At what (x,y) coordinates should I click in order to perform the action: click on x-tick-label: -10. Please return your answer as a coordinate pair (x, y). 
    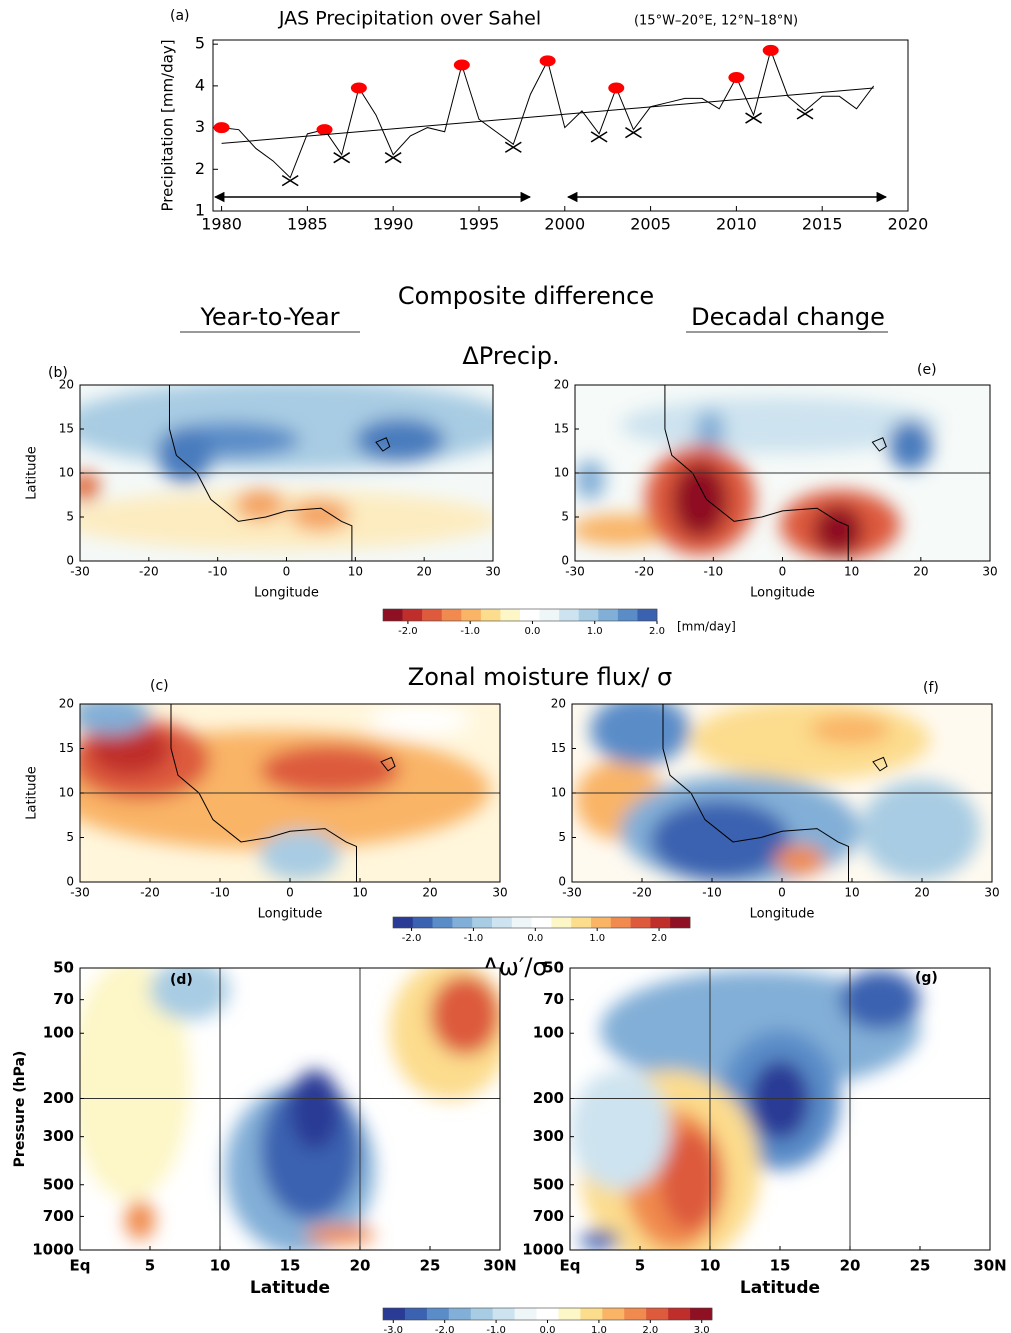
    Looking at the image, I should click on (712, 893).